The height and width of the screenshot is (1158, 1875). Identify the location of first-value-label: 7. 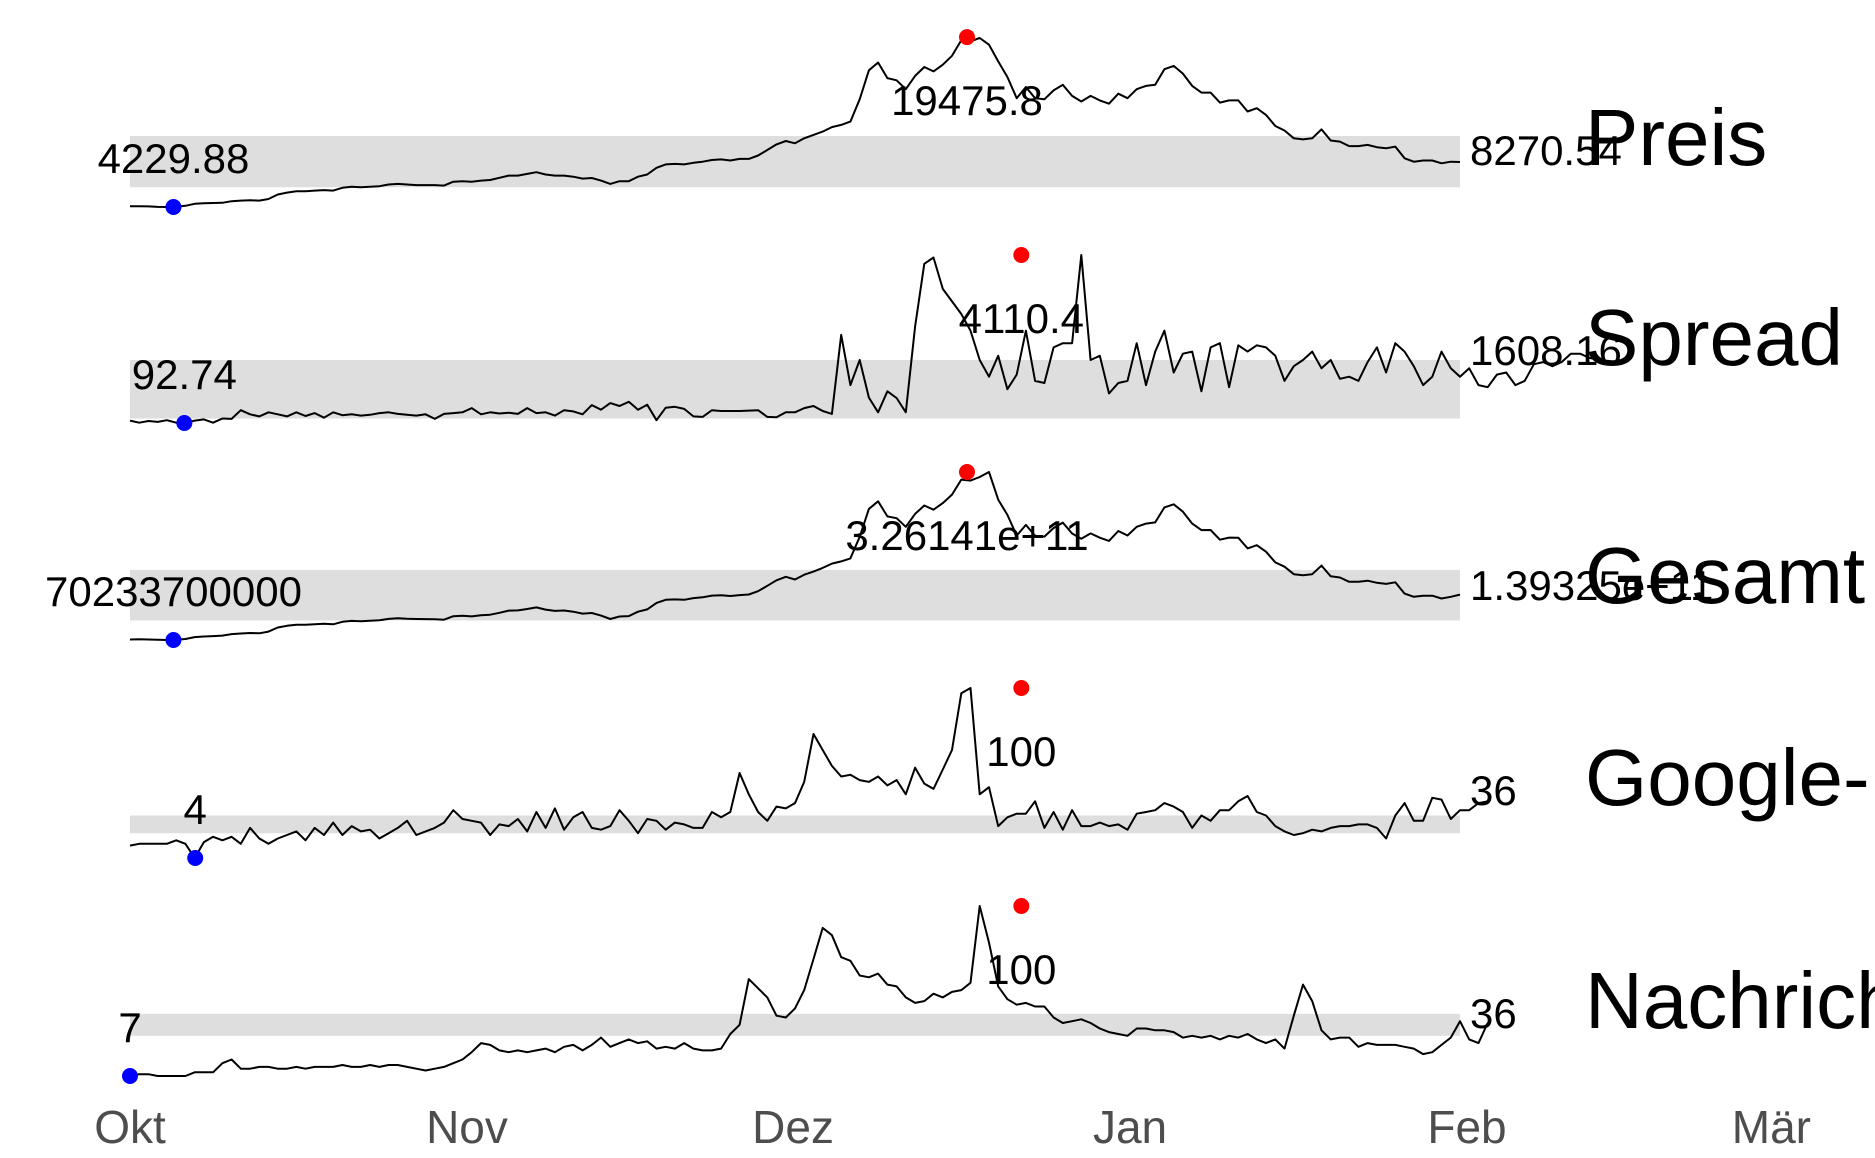
(129, 1027).